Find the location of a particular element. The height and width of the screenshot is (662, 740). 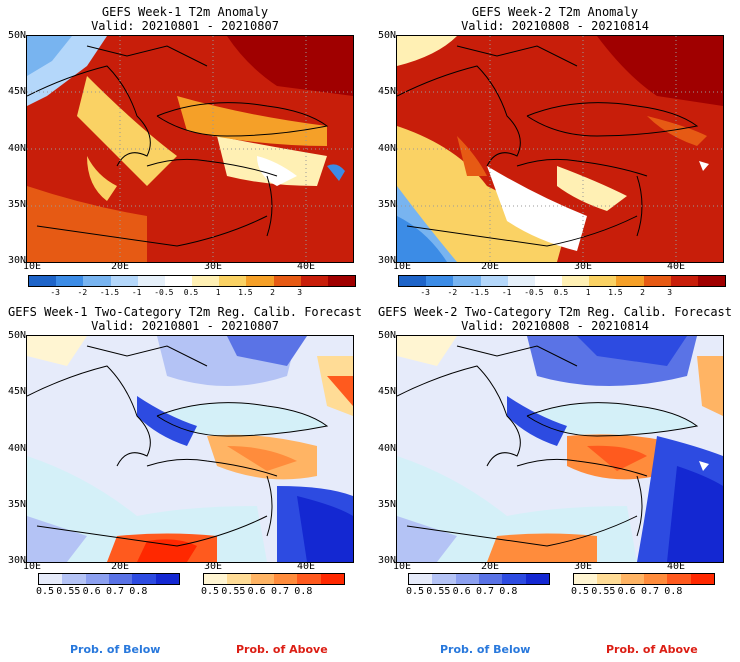

panel-title: GEFS Week-2 T2m Anomaly is located at coordinates (555, 12).